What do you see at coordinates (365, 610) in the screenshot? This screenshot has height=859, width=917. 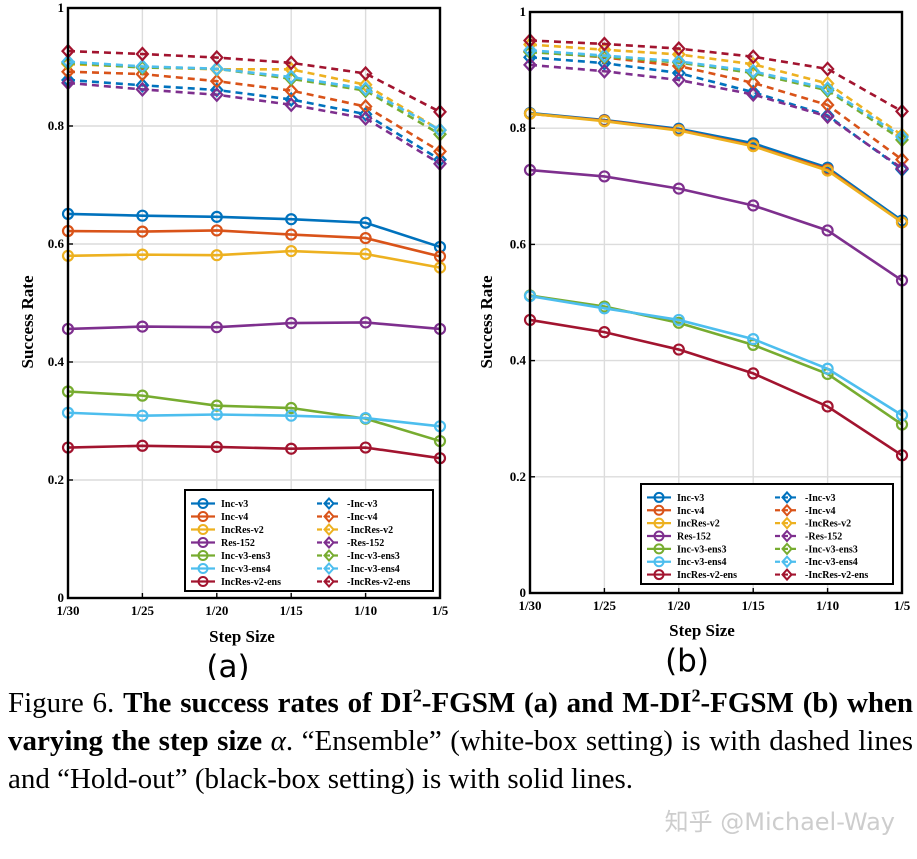 I see `x-tick-label: 1/10` at bounding box center [365, 610].